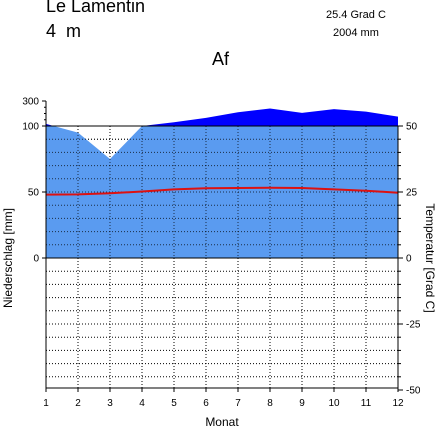  I want to click on temperature-line, so click(222, 191).